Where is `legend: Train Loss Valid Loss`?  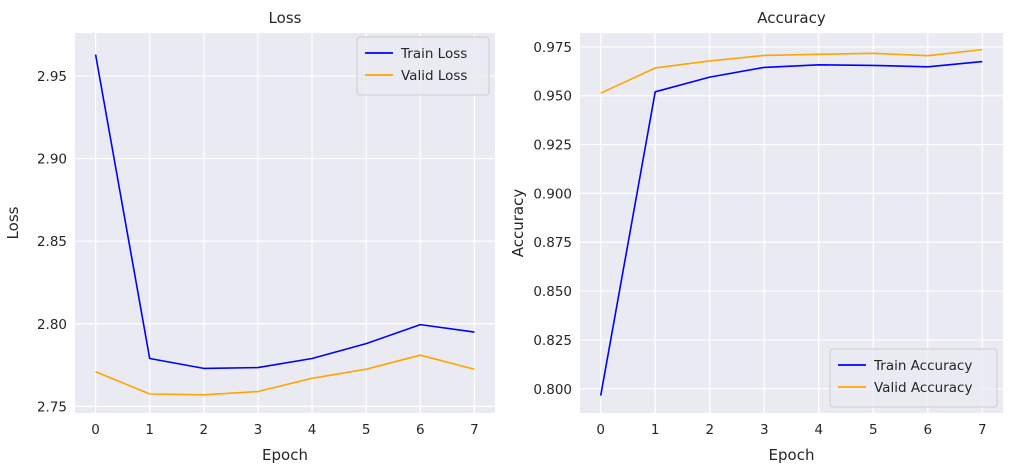
legend: Train Loss Valid Loss is located at coordinates (423, 66).